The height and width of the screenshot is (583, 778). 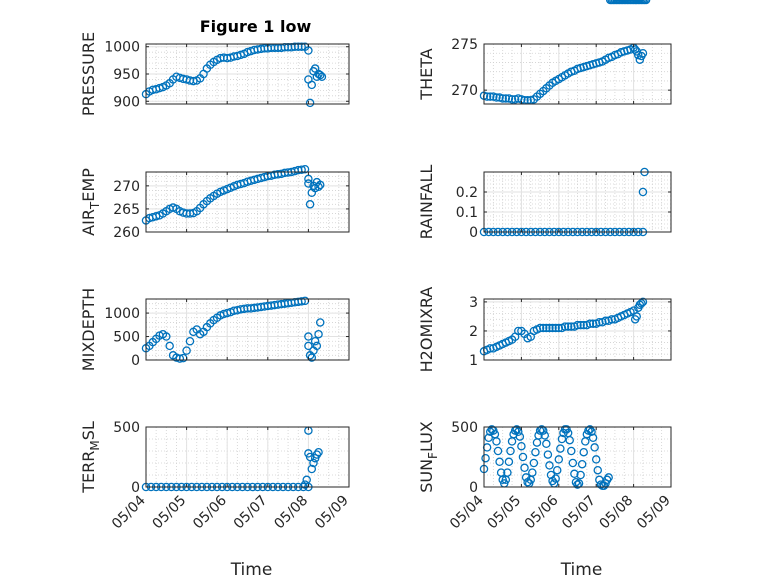 I want to click on y-axis-label: THETA, so click(x=426, y=74).